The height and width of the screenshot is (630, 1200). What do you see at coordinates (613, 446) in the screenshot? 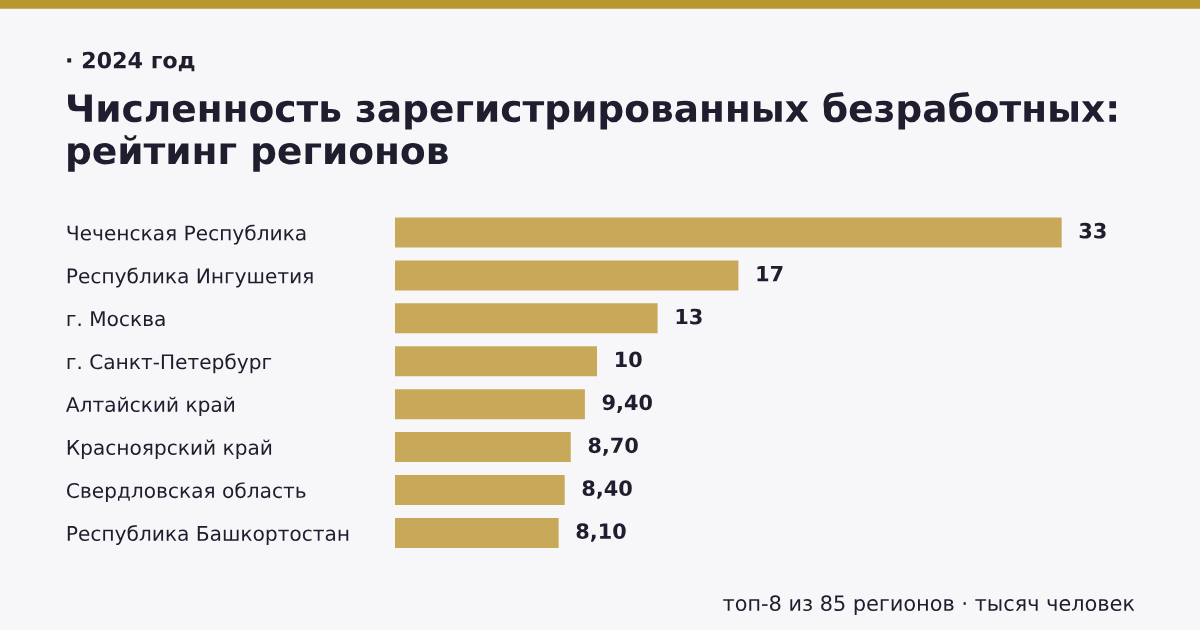
I see `data-label: 8,70` at bounding box center [613, 446].